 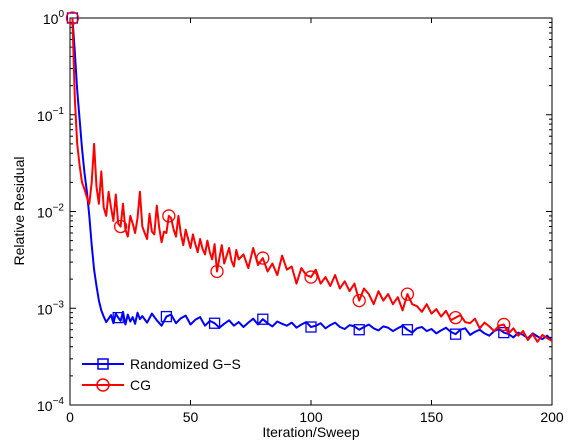 I want to click on y-tick-label: 10⁻⁴, so click(x=50, y=405).